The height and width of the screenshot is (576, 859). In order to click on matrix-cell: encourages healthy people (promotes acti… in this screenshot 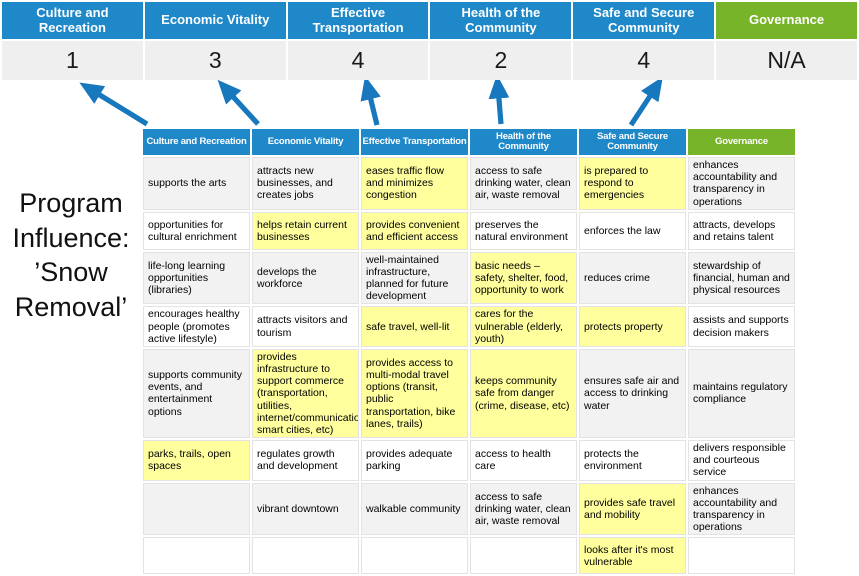, I will do `click(196, 326)`.